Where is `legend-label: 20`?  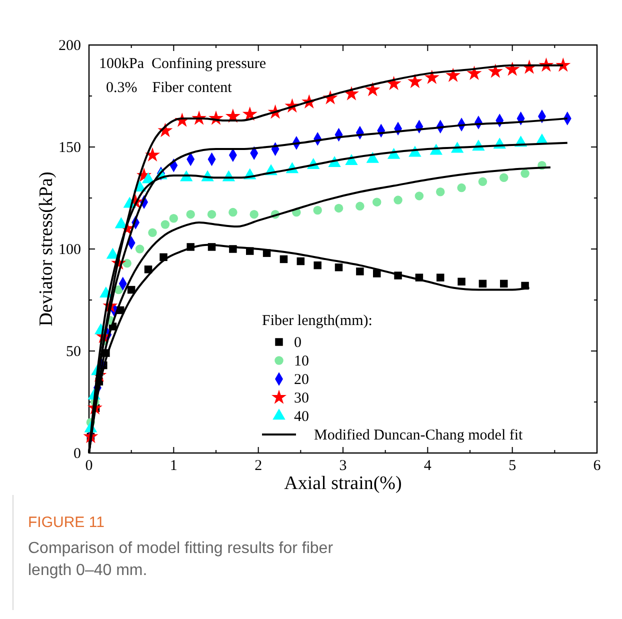 legend-label: 20 is located at coordinates (301, 380).